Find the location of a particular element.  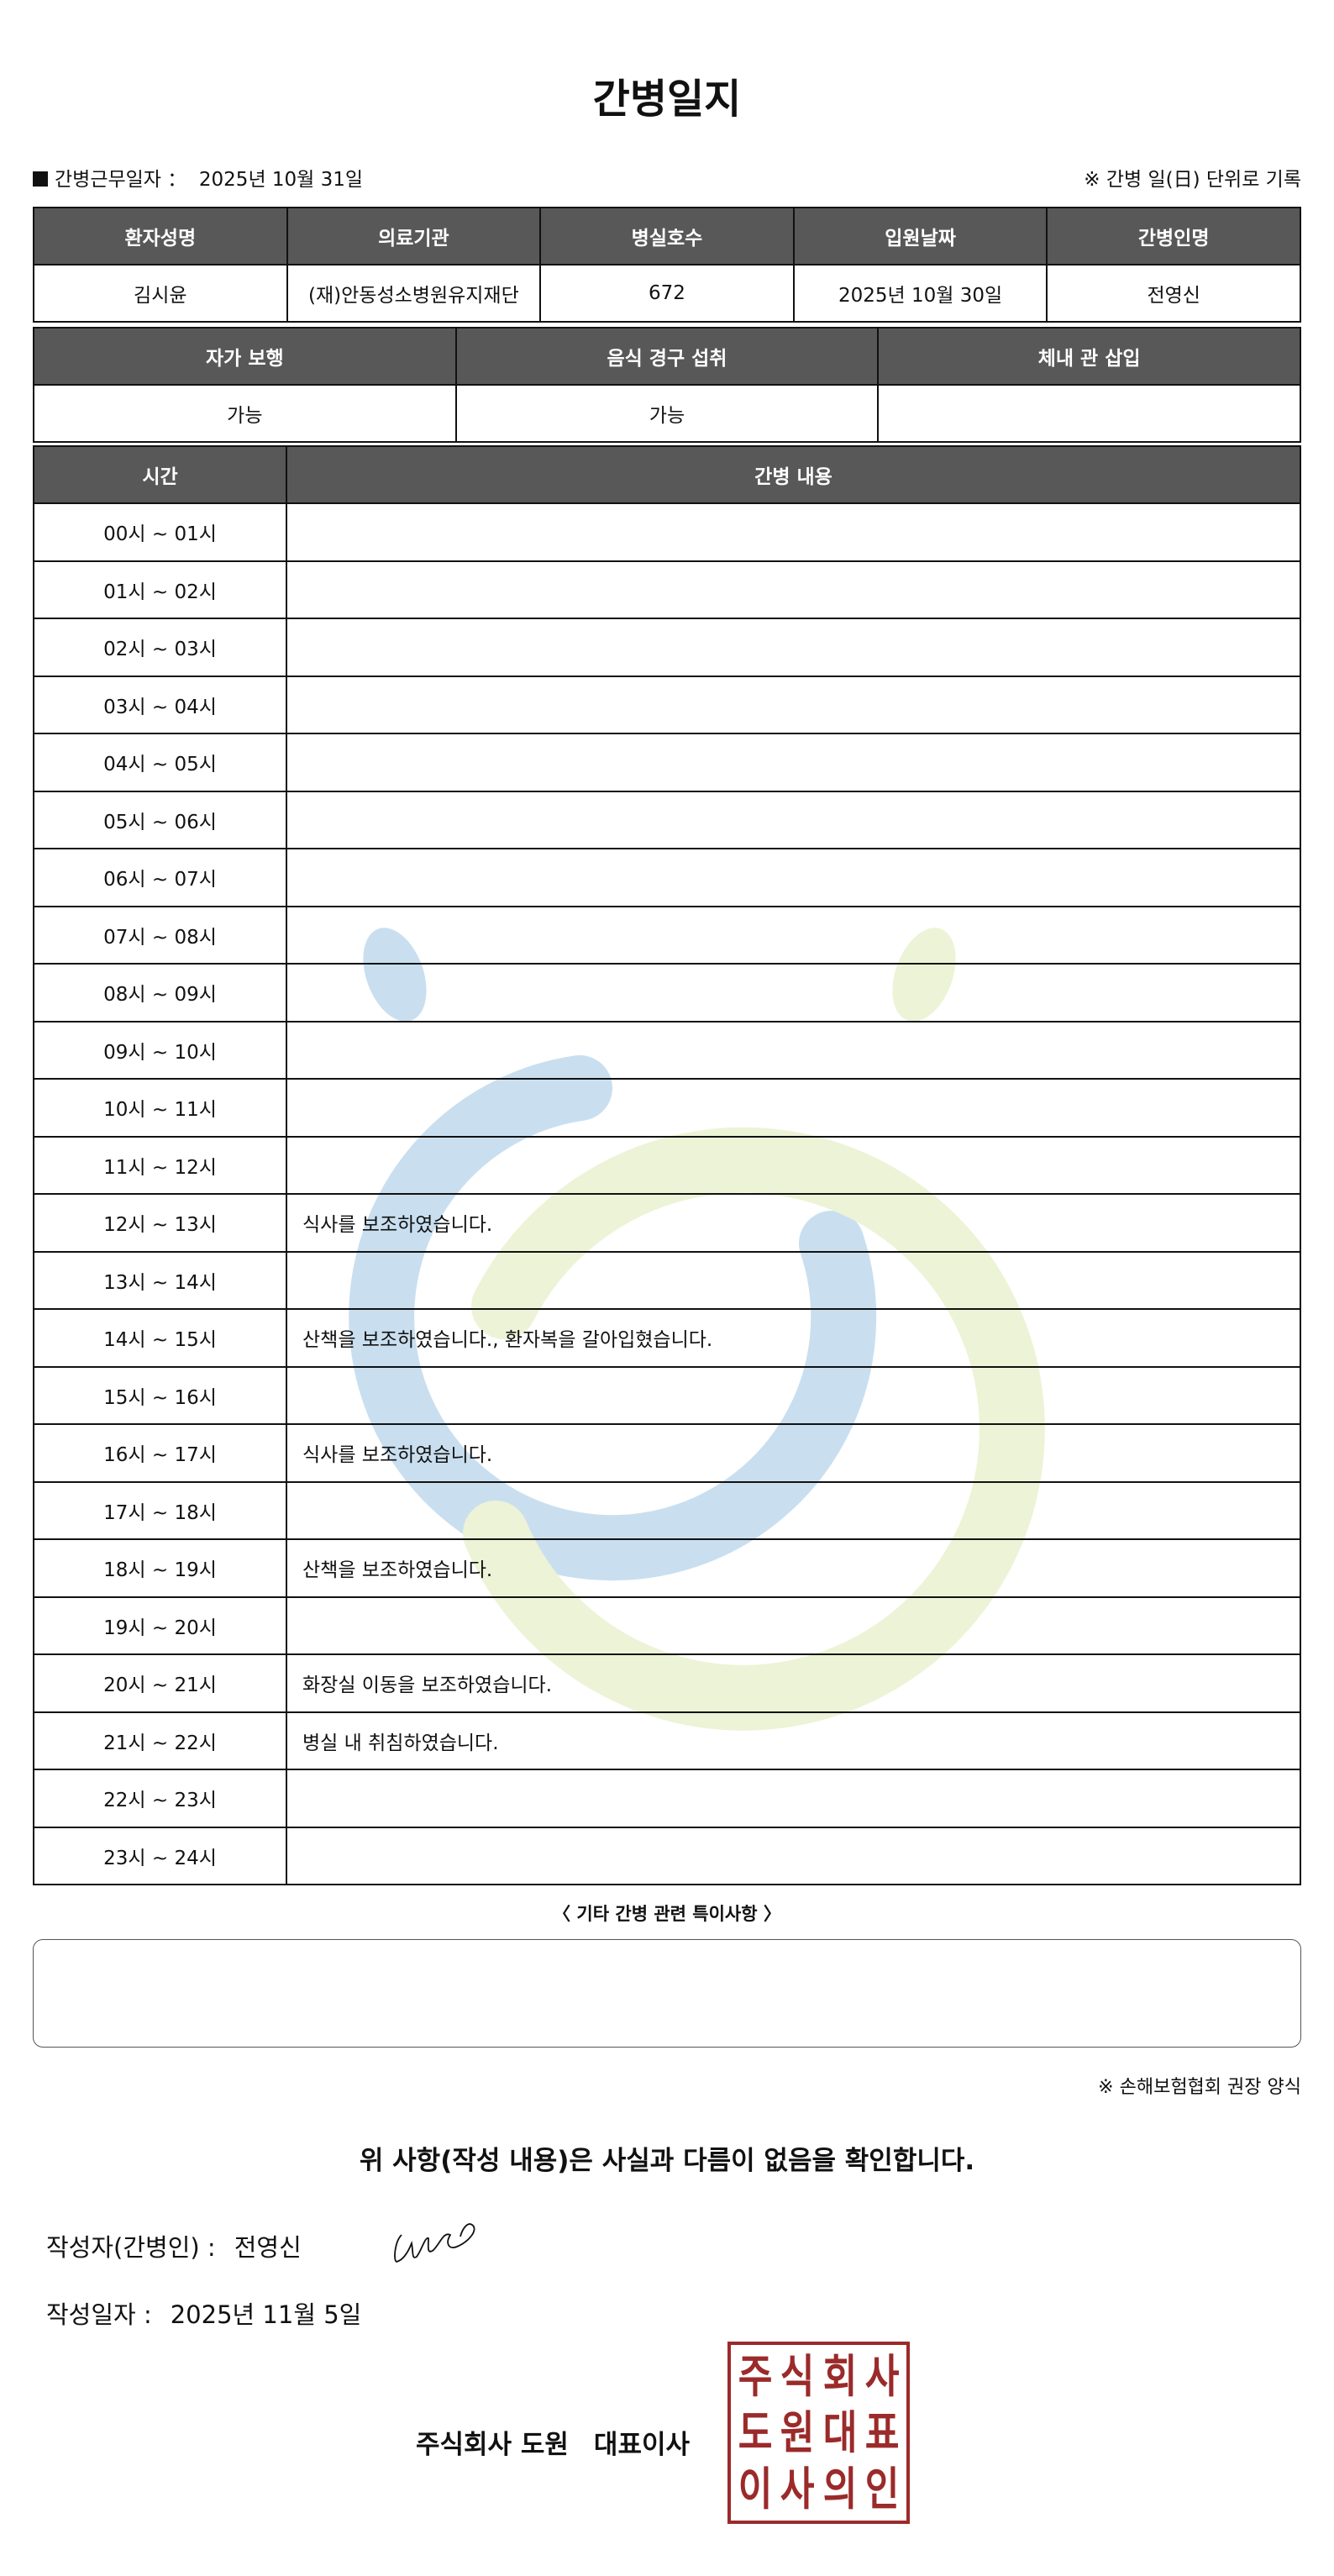

table-row: 04시 ~ 05시 is located at coordinates (667, 762).